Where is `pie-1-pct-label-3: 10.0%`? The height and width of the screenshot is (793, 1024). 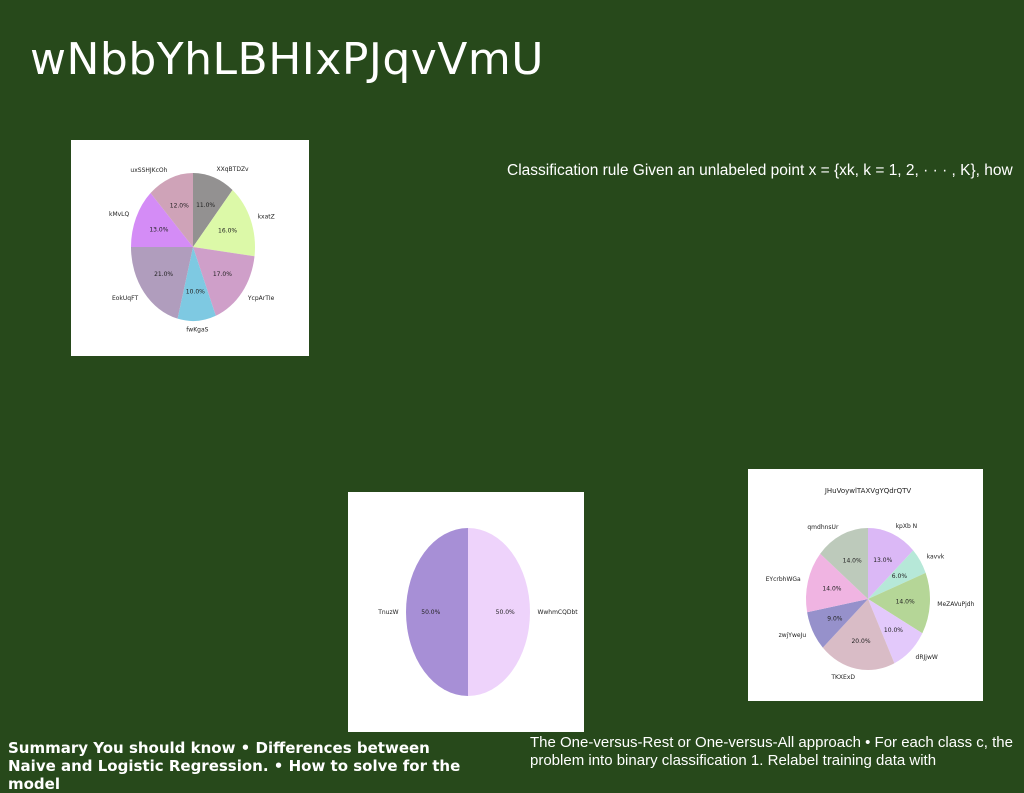
pie-1-pct-label-3: 10.0% is located at coordinates (195, 291).